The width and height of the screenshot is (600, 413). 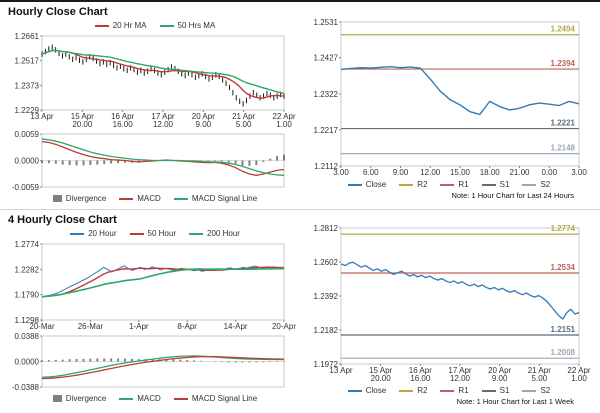 What do you see at coordinates (26, 187) in the screenshot?
I see `svg-text: -0.0059` at bounding box center [26, 187].